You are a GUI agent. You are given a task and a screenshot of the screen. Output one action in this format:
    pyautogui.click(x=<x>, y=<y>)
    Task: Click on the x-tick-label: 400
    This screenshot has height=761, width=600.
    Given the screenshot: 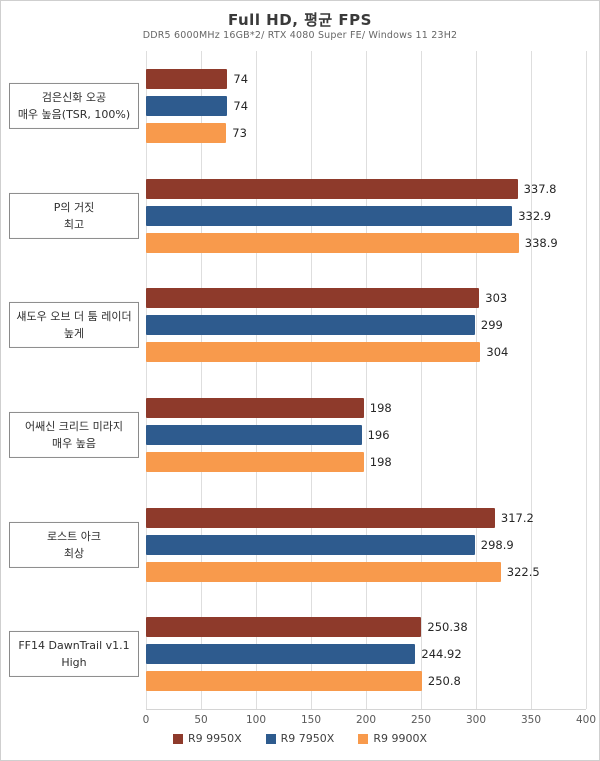 What is the action you would take?
    pyautogui.click(x=586, y=720)
    